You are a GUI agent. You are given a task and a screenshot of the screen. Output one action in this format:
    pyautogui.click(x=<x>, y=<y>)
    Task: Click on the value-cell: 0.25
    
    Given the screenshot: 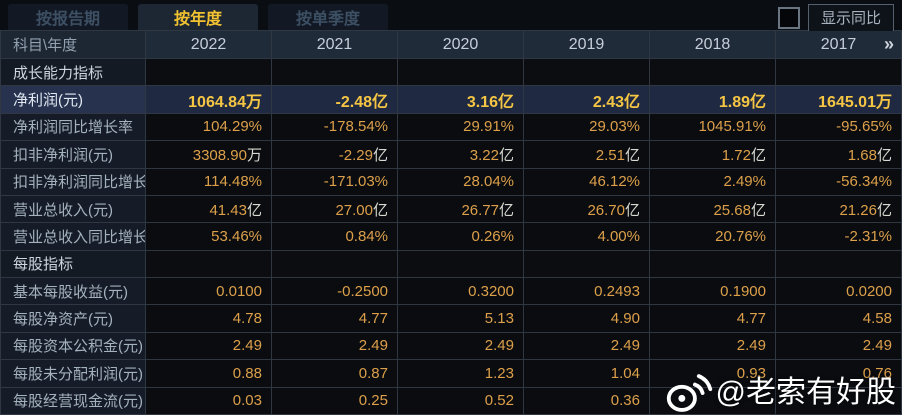 What is the action you would take?
    pyautogui.click(x=334, y=400)
    